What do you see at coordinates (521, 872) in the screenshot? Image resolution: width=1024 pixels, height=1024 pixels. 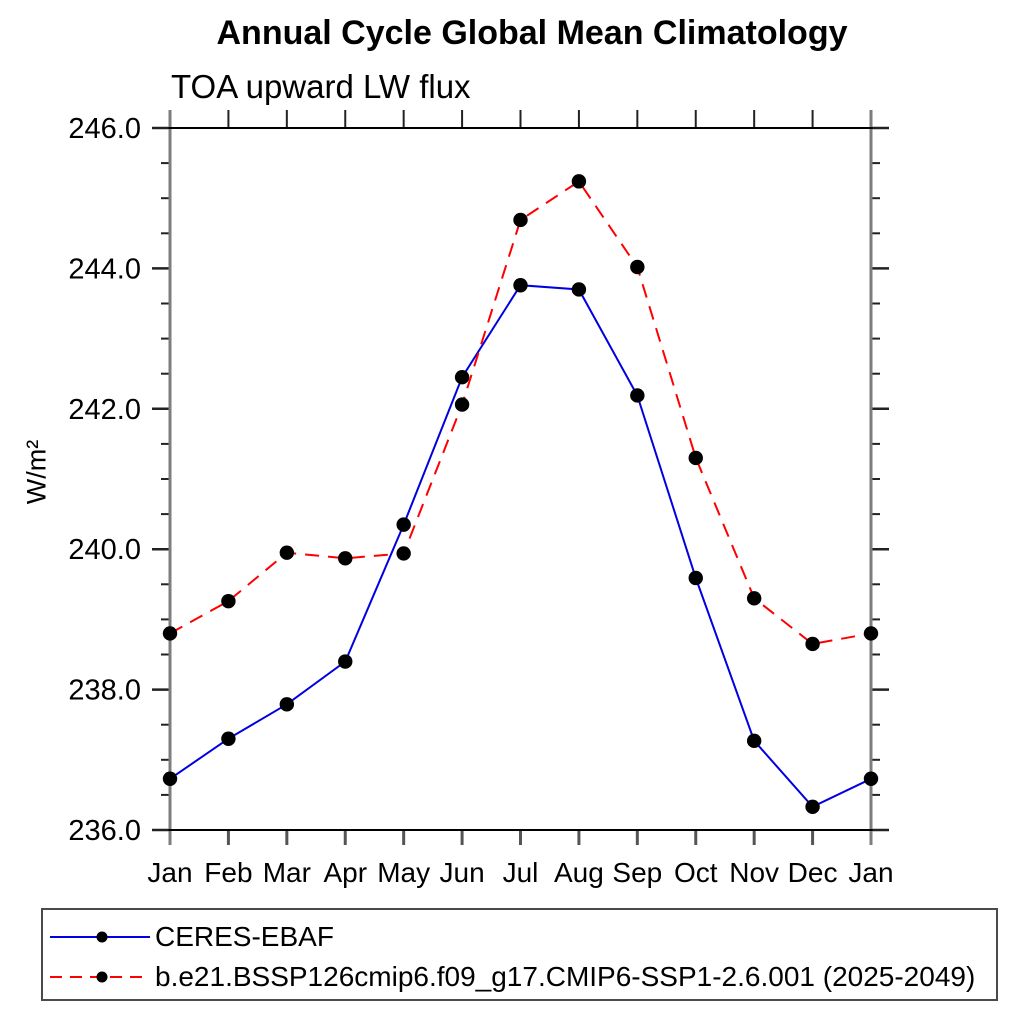 I see `x-tick-label: Jul` at bounding box center [521, 872].